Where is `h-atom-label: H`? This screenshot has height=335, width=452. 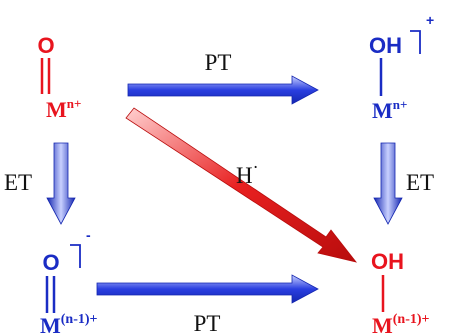 h-atom-label: H is located at coordinates (244, 175).